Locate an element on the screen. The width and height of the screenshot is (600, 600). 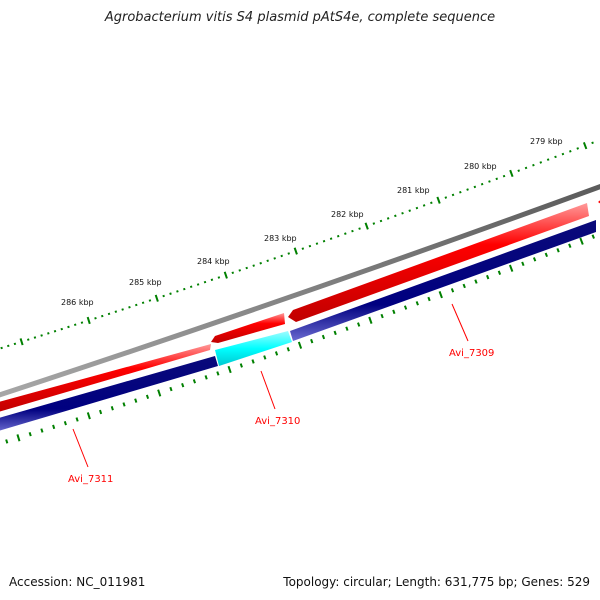
scale-label-286: 286 kbp is located at coordinates (77, 302).